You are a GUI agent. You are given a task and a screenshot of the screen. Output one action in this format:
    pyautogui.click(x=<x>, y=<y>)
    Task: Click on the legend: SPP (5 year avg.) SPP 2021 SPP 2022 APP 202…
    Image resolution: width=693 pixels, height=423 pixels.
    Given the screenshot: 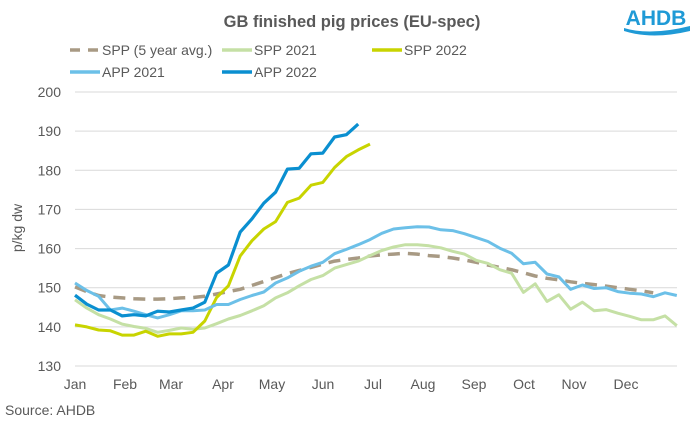 What is the action you would take?
    pyautogui.click(x=268, y=61)
    